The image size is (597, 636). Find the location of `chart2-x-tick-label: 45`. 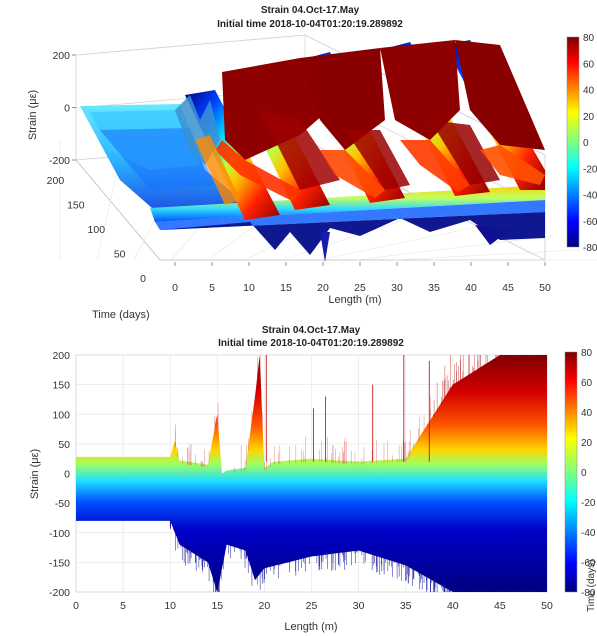

chart2-x-tick-label: 45 is located at coordinates (500, 606).